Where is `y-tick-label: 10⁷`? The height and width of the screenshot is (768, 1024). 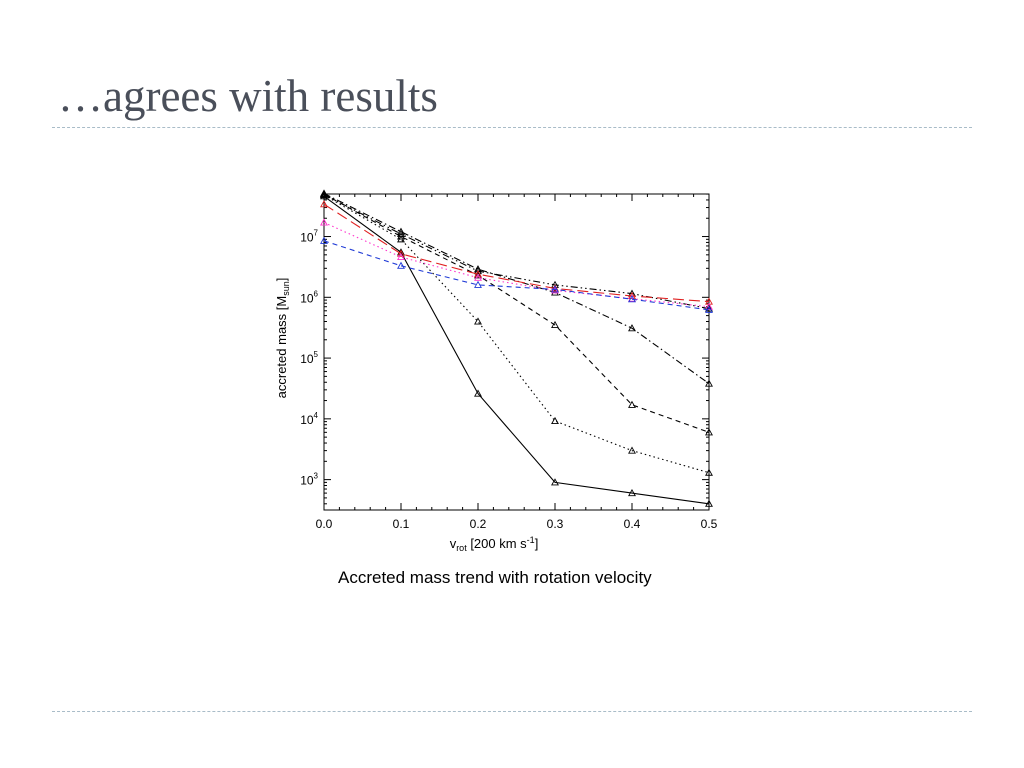 y-tick-label: 10⁷ is located at coordinates (309, 237).